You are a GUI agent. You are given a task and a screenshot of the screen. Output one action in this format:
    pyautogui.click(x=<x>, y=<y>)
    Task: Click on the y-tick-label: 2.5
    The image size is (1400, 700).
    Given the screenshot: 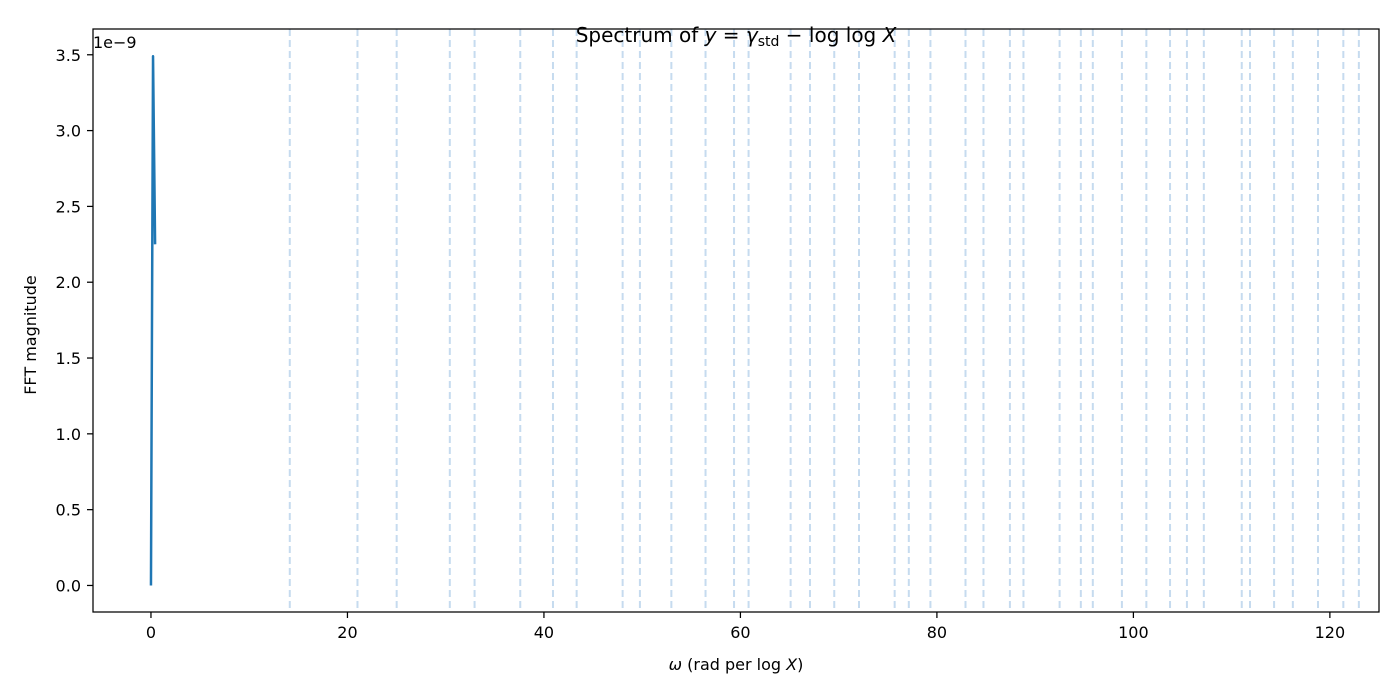 What is the action you would take?
    pyautogui.click(x=68, y=206)
    